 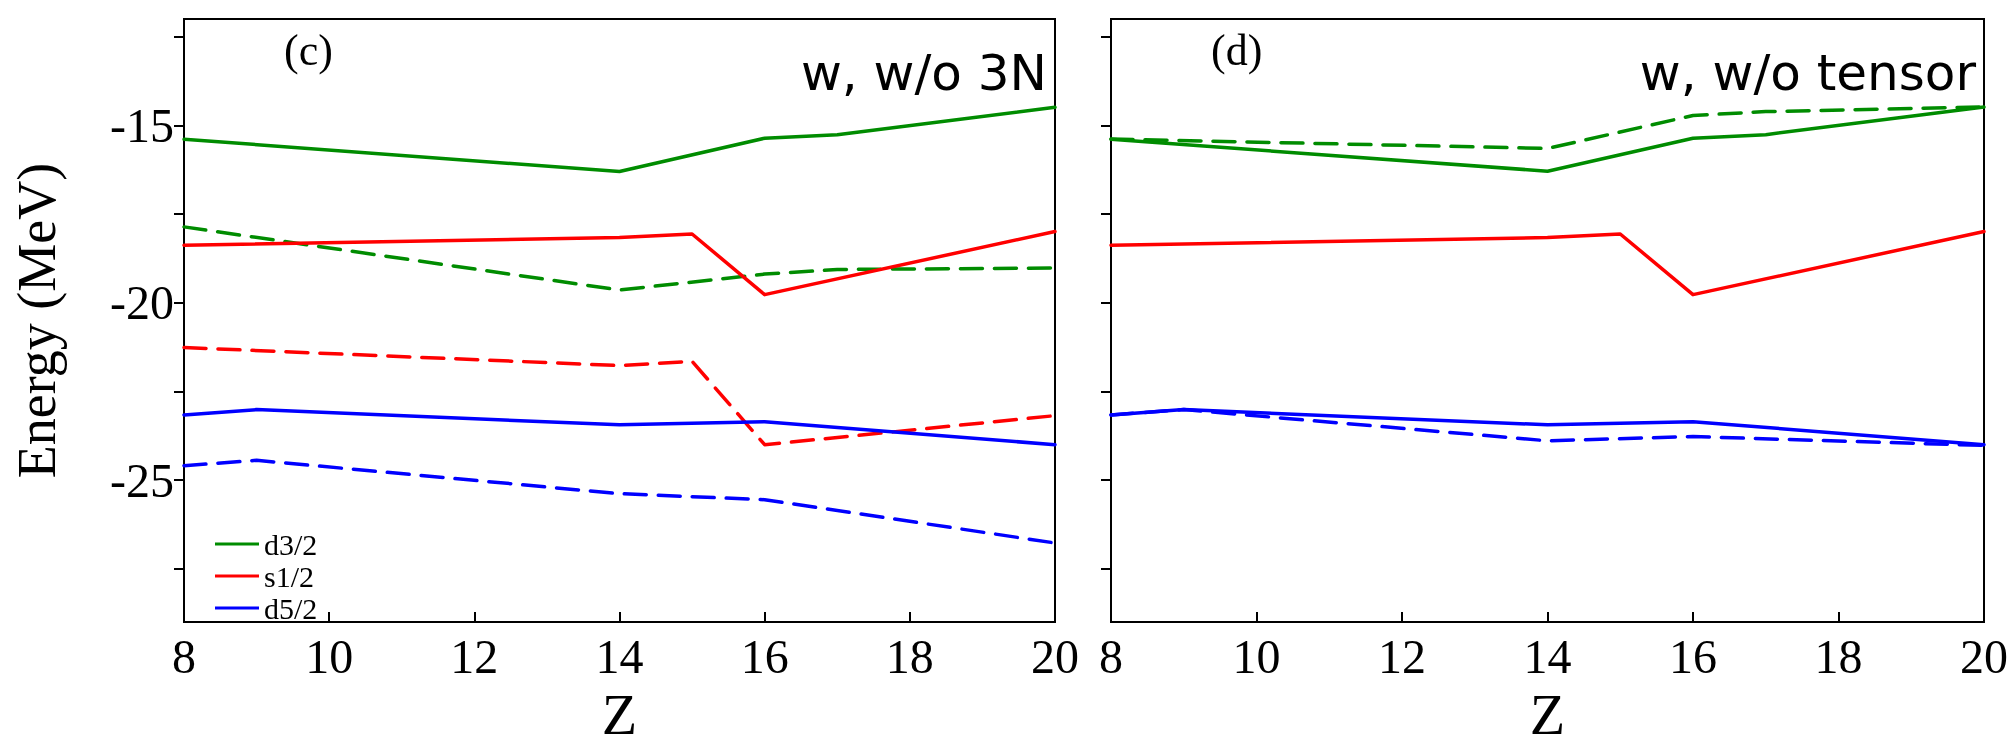 What do you see at coordinates (142, 480) in the screenshot?
I see `y-tick-label: -25` at bounding box center [142, 480].